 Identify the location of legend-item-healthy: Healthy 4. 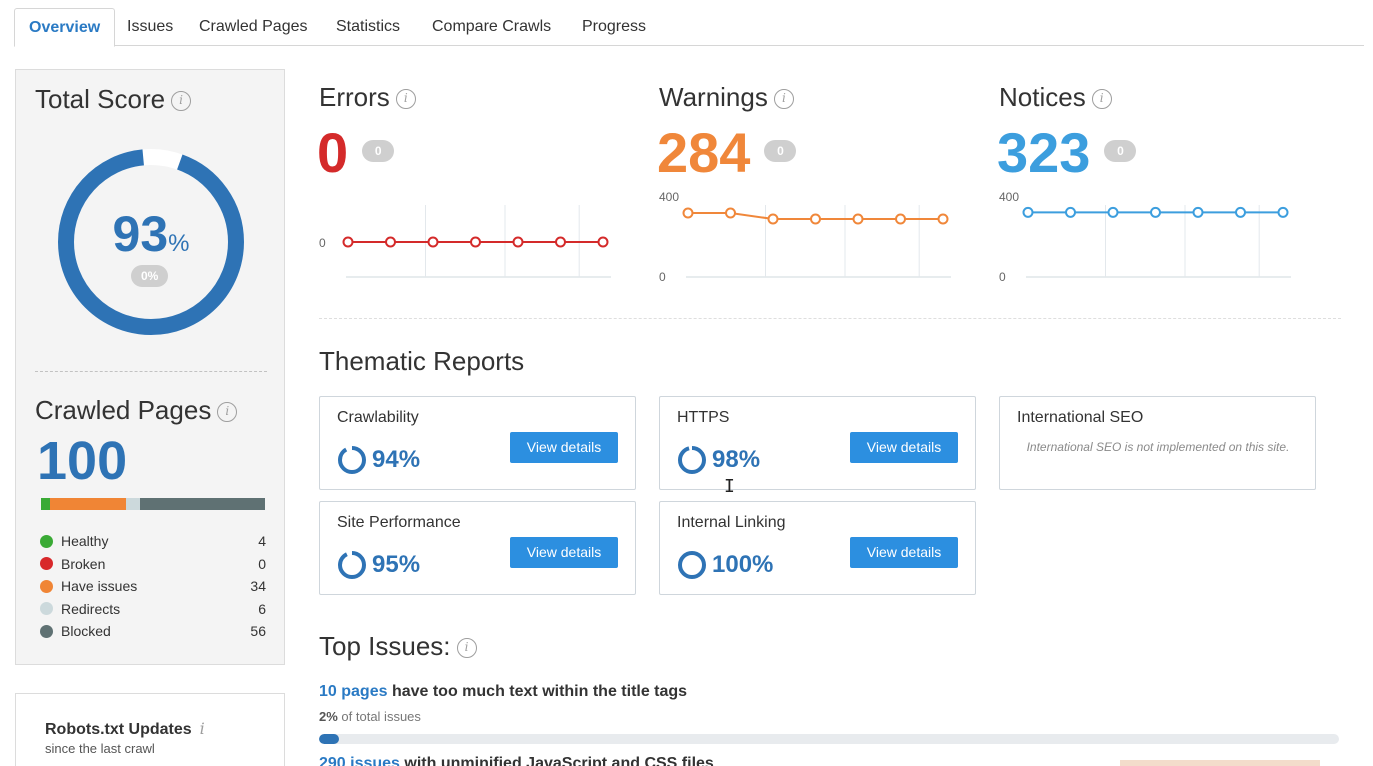
(153, 541).